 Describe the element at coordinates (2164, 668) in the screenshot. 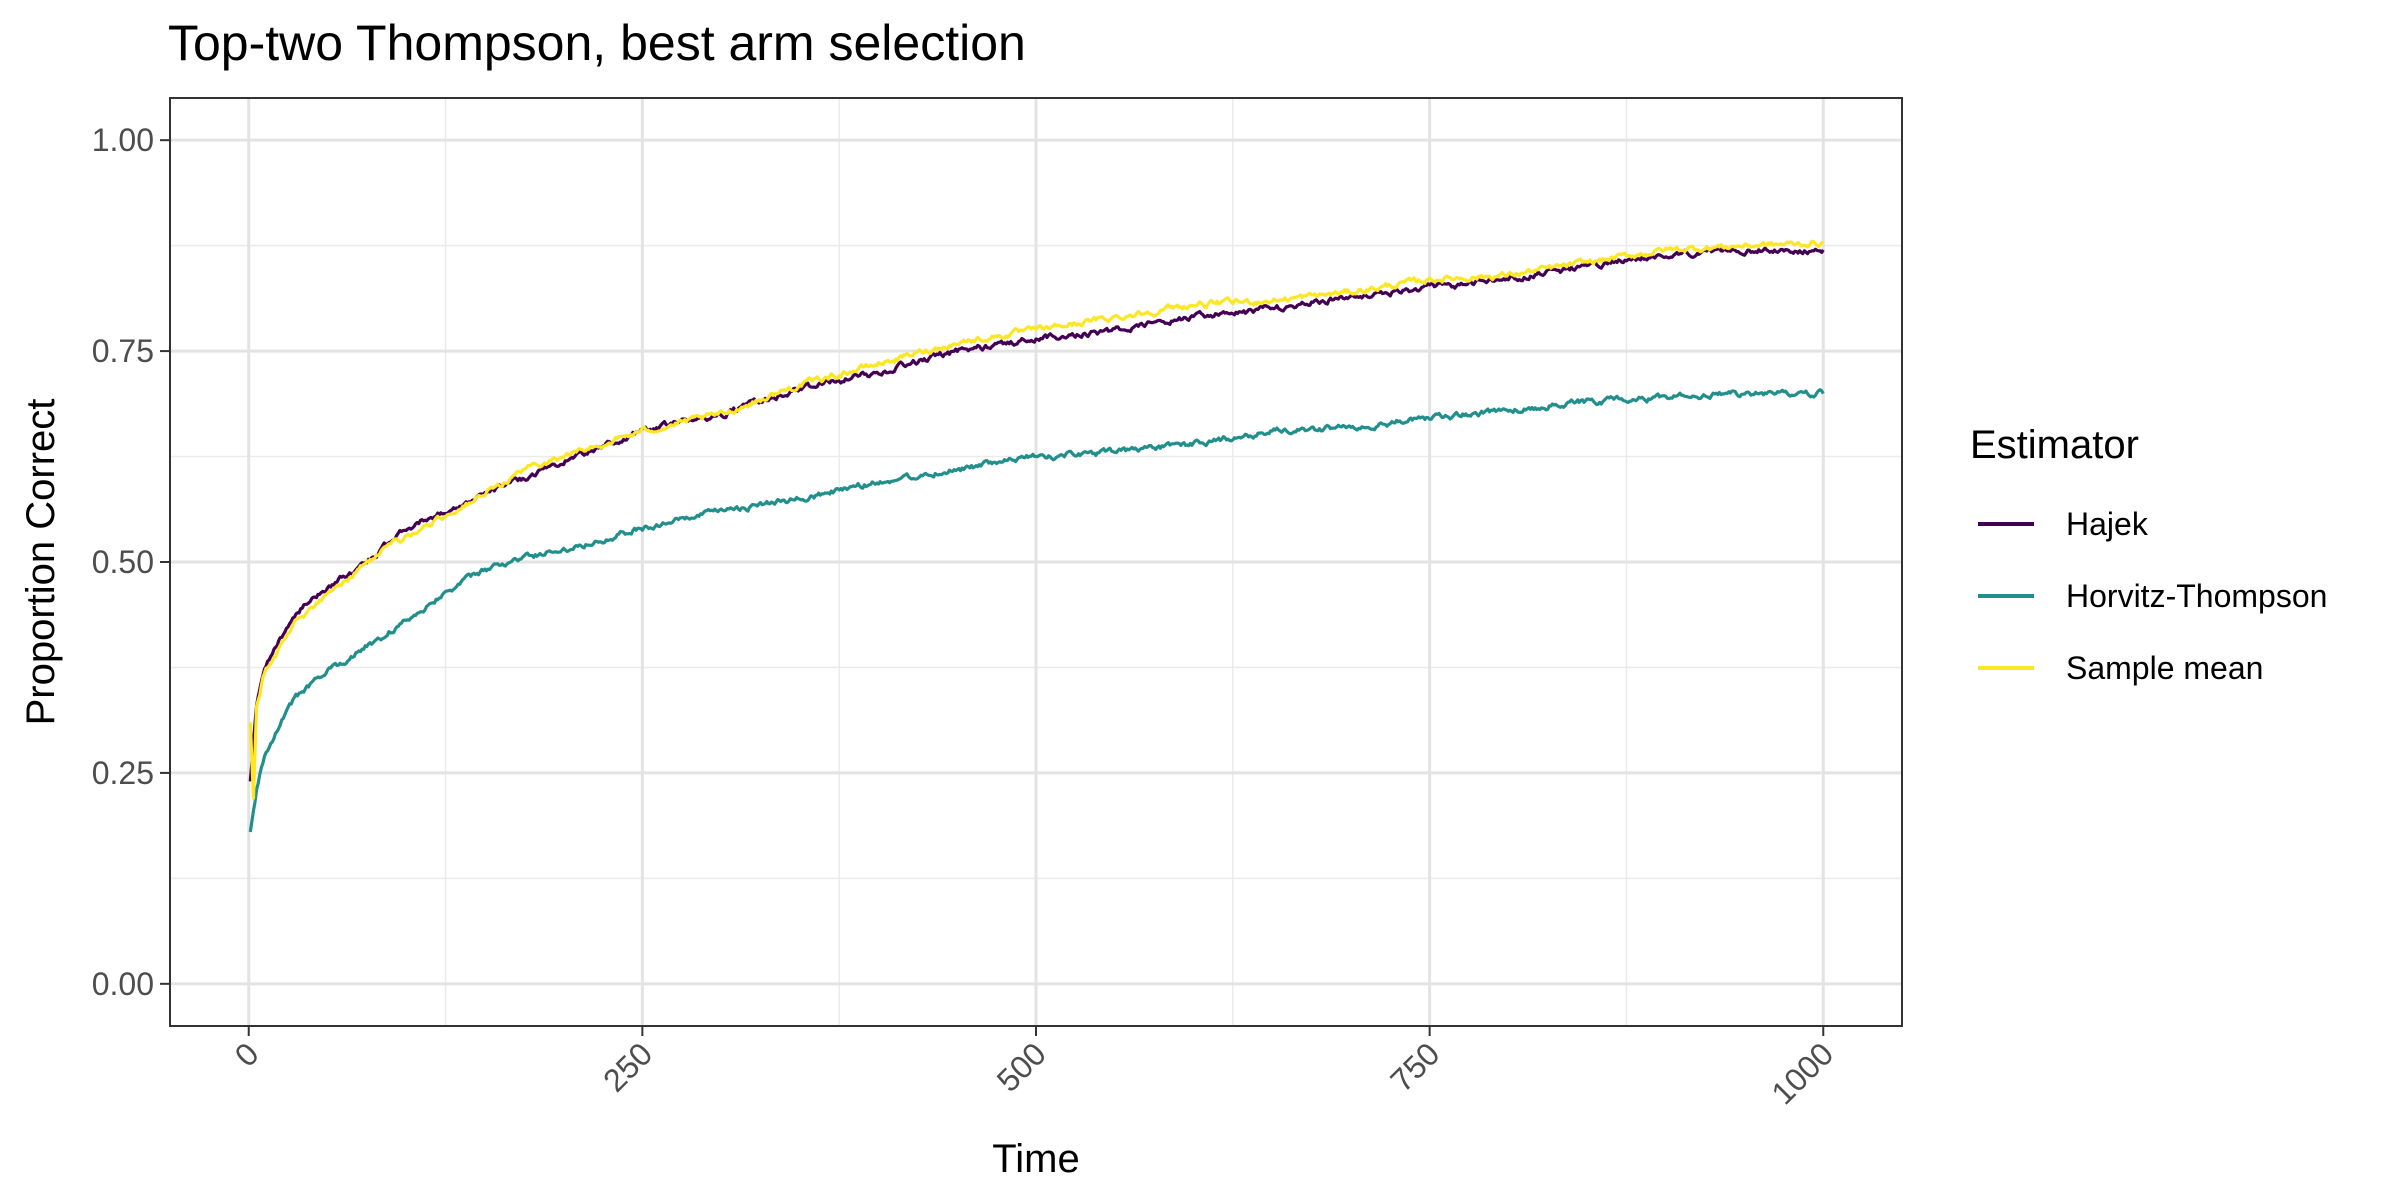

I see `legend-label: Sample mean` at that location.